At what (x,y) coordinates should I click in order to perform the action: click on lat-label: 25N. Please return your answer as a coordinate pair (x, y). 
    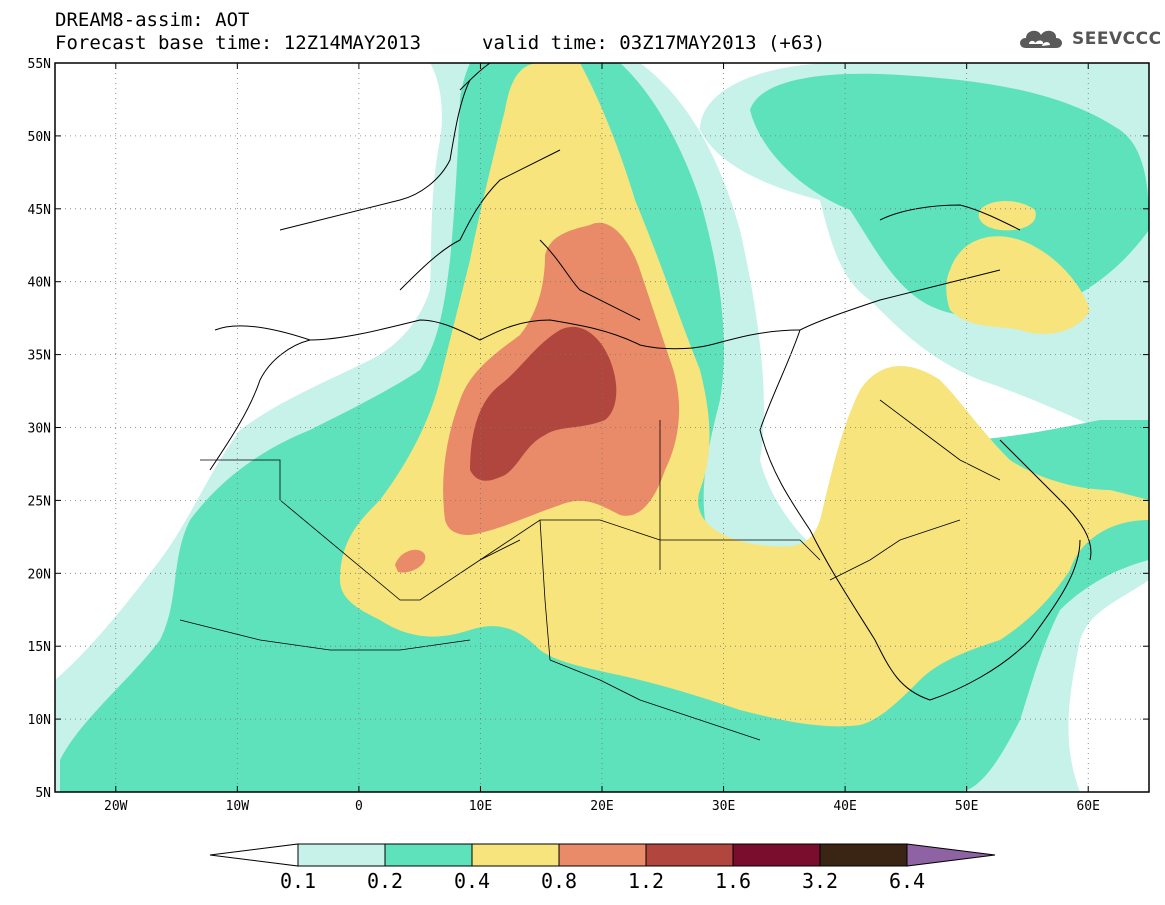
    Looking at the image, I should click on (39, 501).